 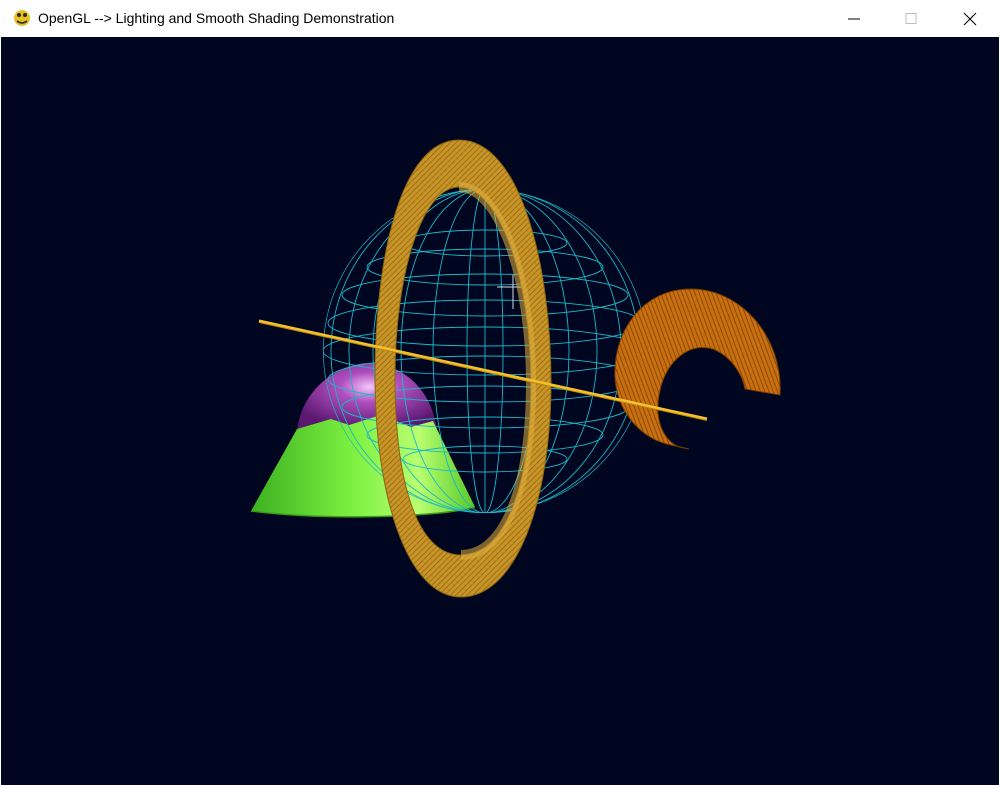 I want to click on minimize-button, so click(x=854, y=18).